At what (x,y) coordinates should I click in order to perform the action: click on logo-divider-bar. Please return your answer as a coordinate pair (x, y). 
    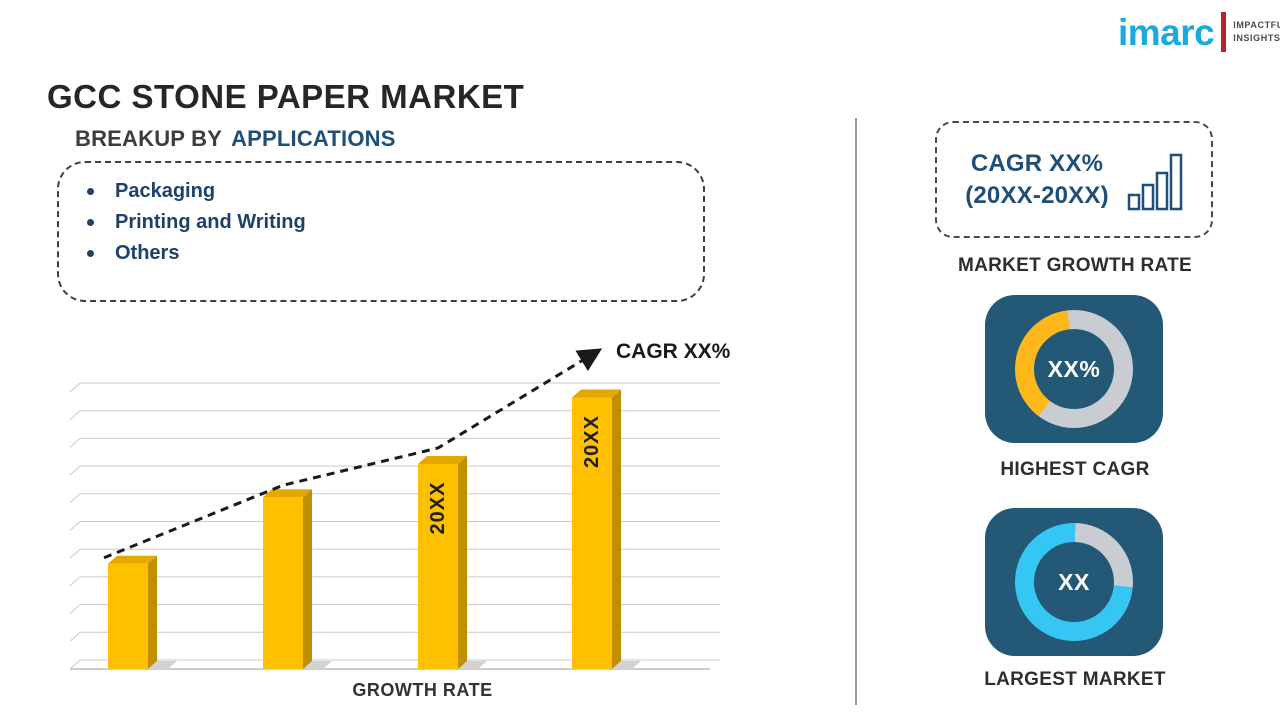
    Looking at the image, I should click on (1224, 32).